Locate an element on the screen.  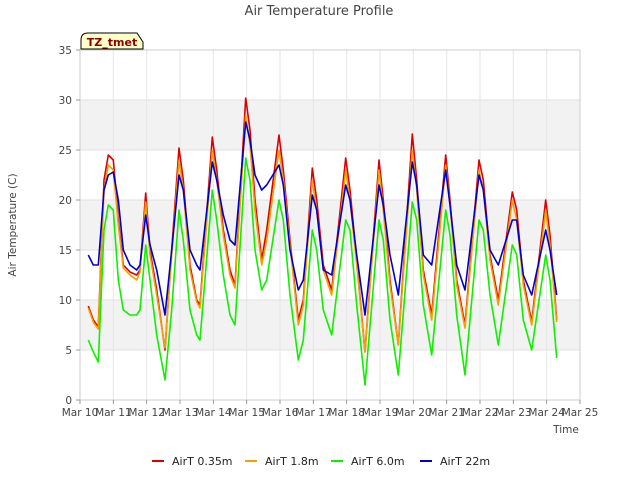
x-tick-label: Mar 21 is located at coordinates (446, 413).